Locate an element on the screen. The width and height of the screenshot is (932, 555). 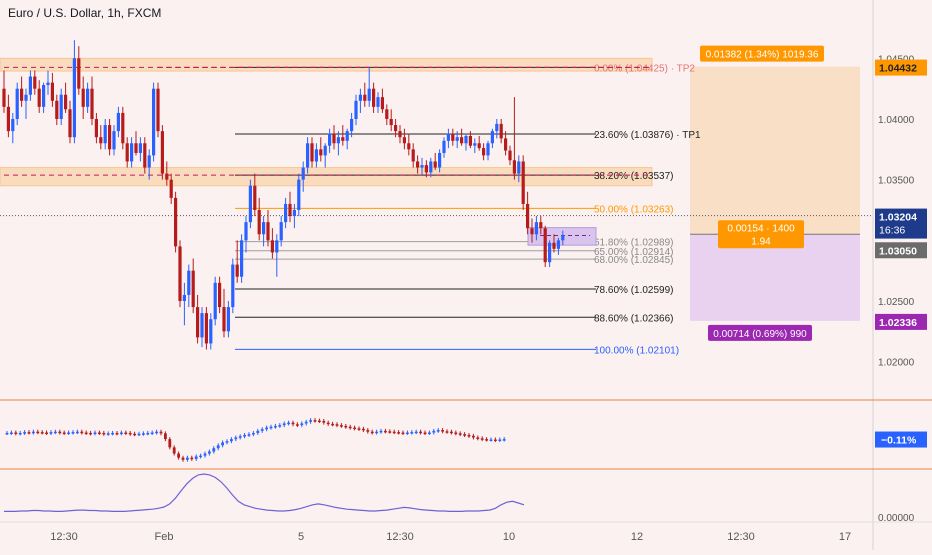
fib-label-8: 88.60% (1.02366) is located at coordinates (634, 318).